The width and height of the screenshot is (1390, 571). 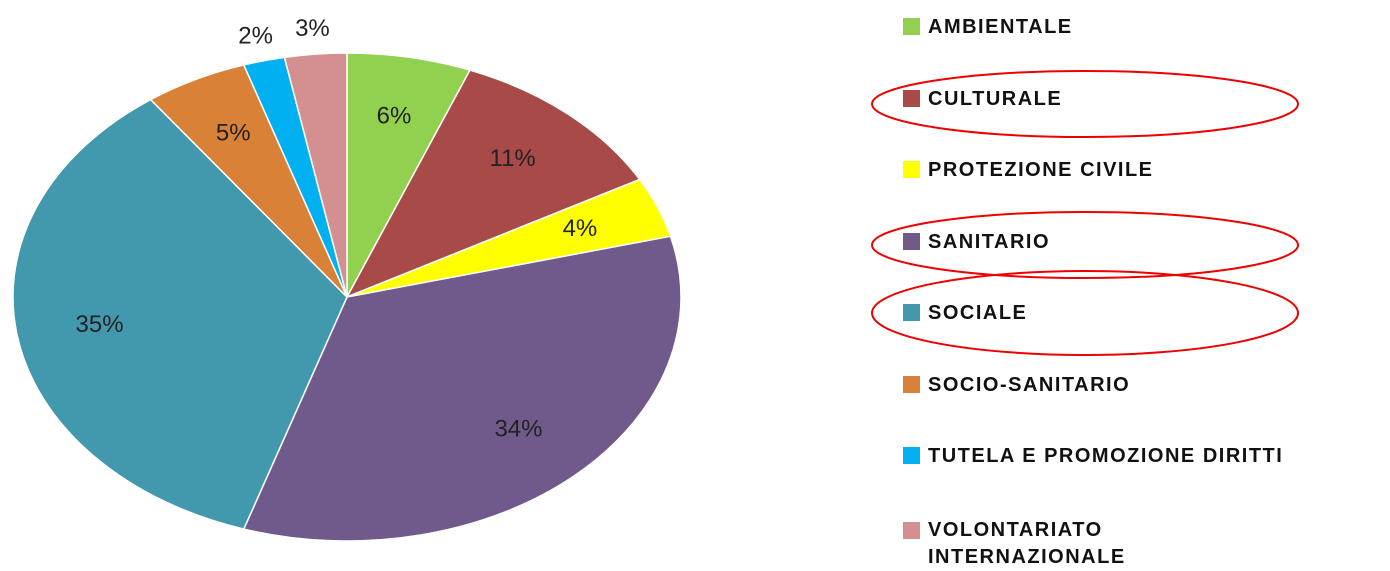 What do you see at coordinates (233, 132) in the screenshot?
I see `data-label: 5%` at bounding box center [233, 132].